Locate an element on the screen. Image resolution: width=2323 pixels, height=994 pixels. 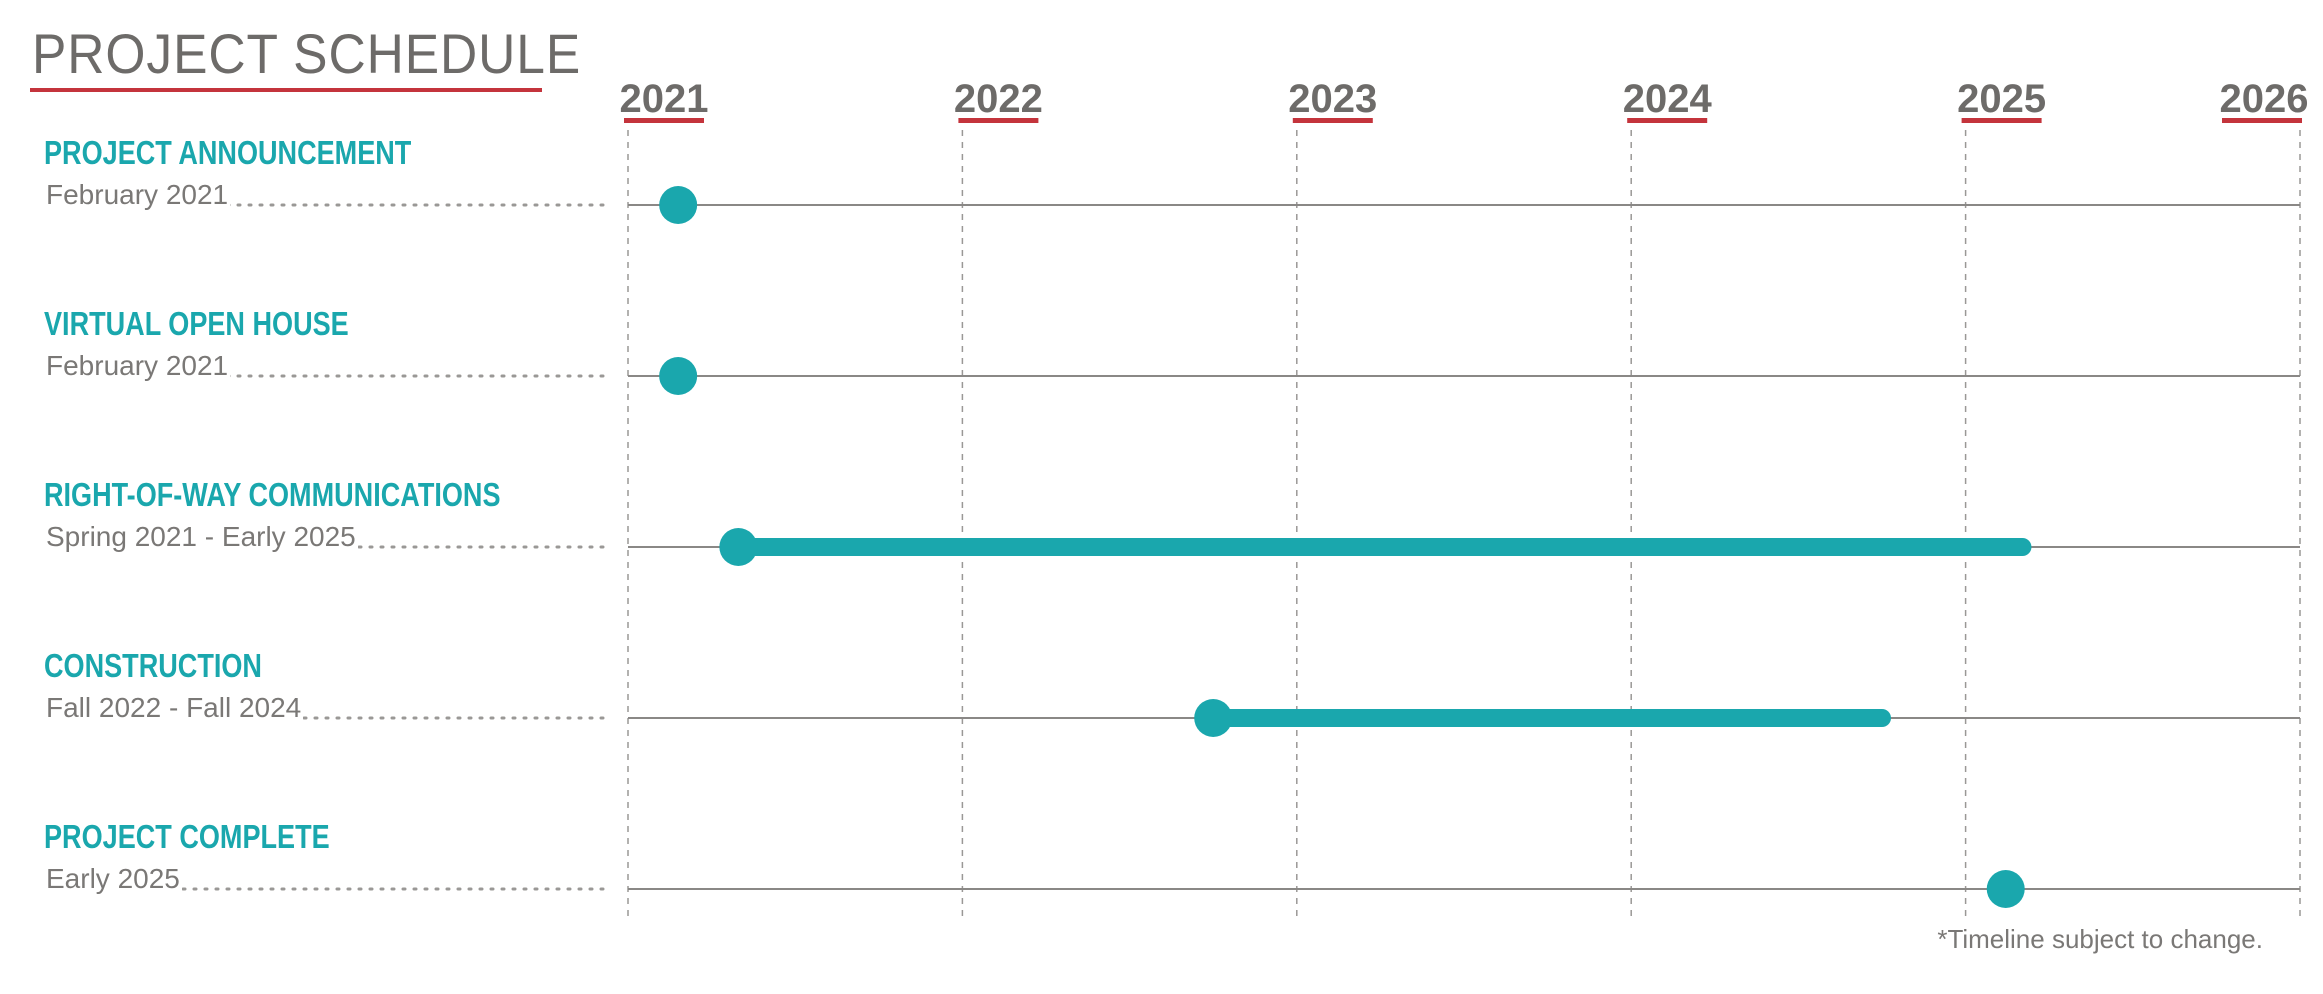
year-underline-2026 is located at coordinates (2262, 120).